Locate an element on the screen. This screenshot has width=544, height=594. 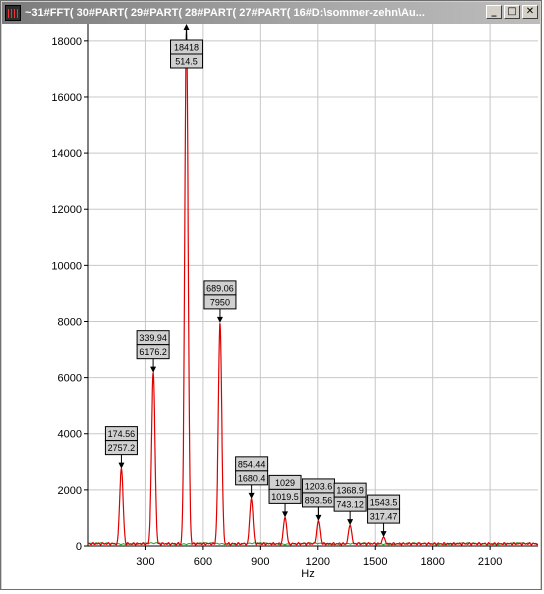
peak-label-amplitude: 6176.2 is located at coordinates (153, 352).